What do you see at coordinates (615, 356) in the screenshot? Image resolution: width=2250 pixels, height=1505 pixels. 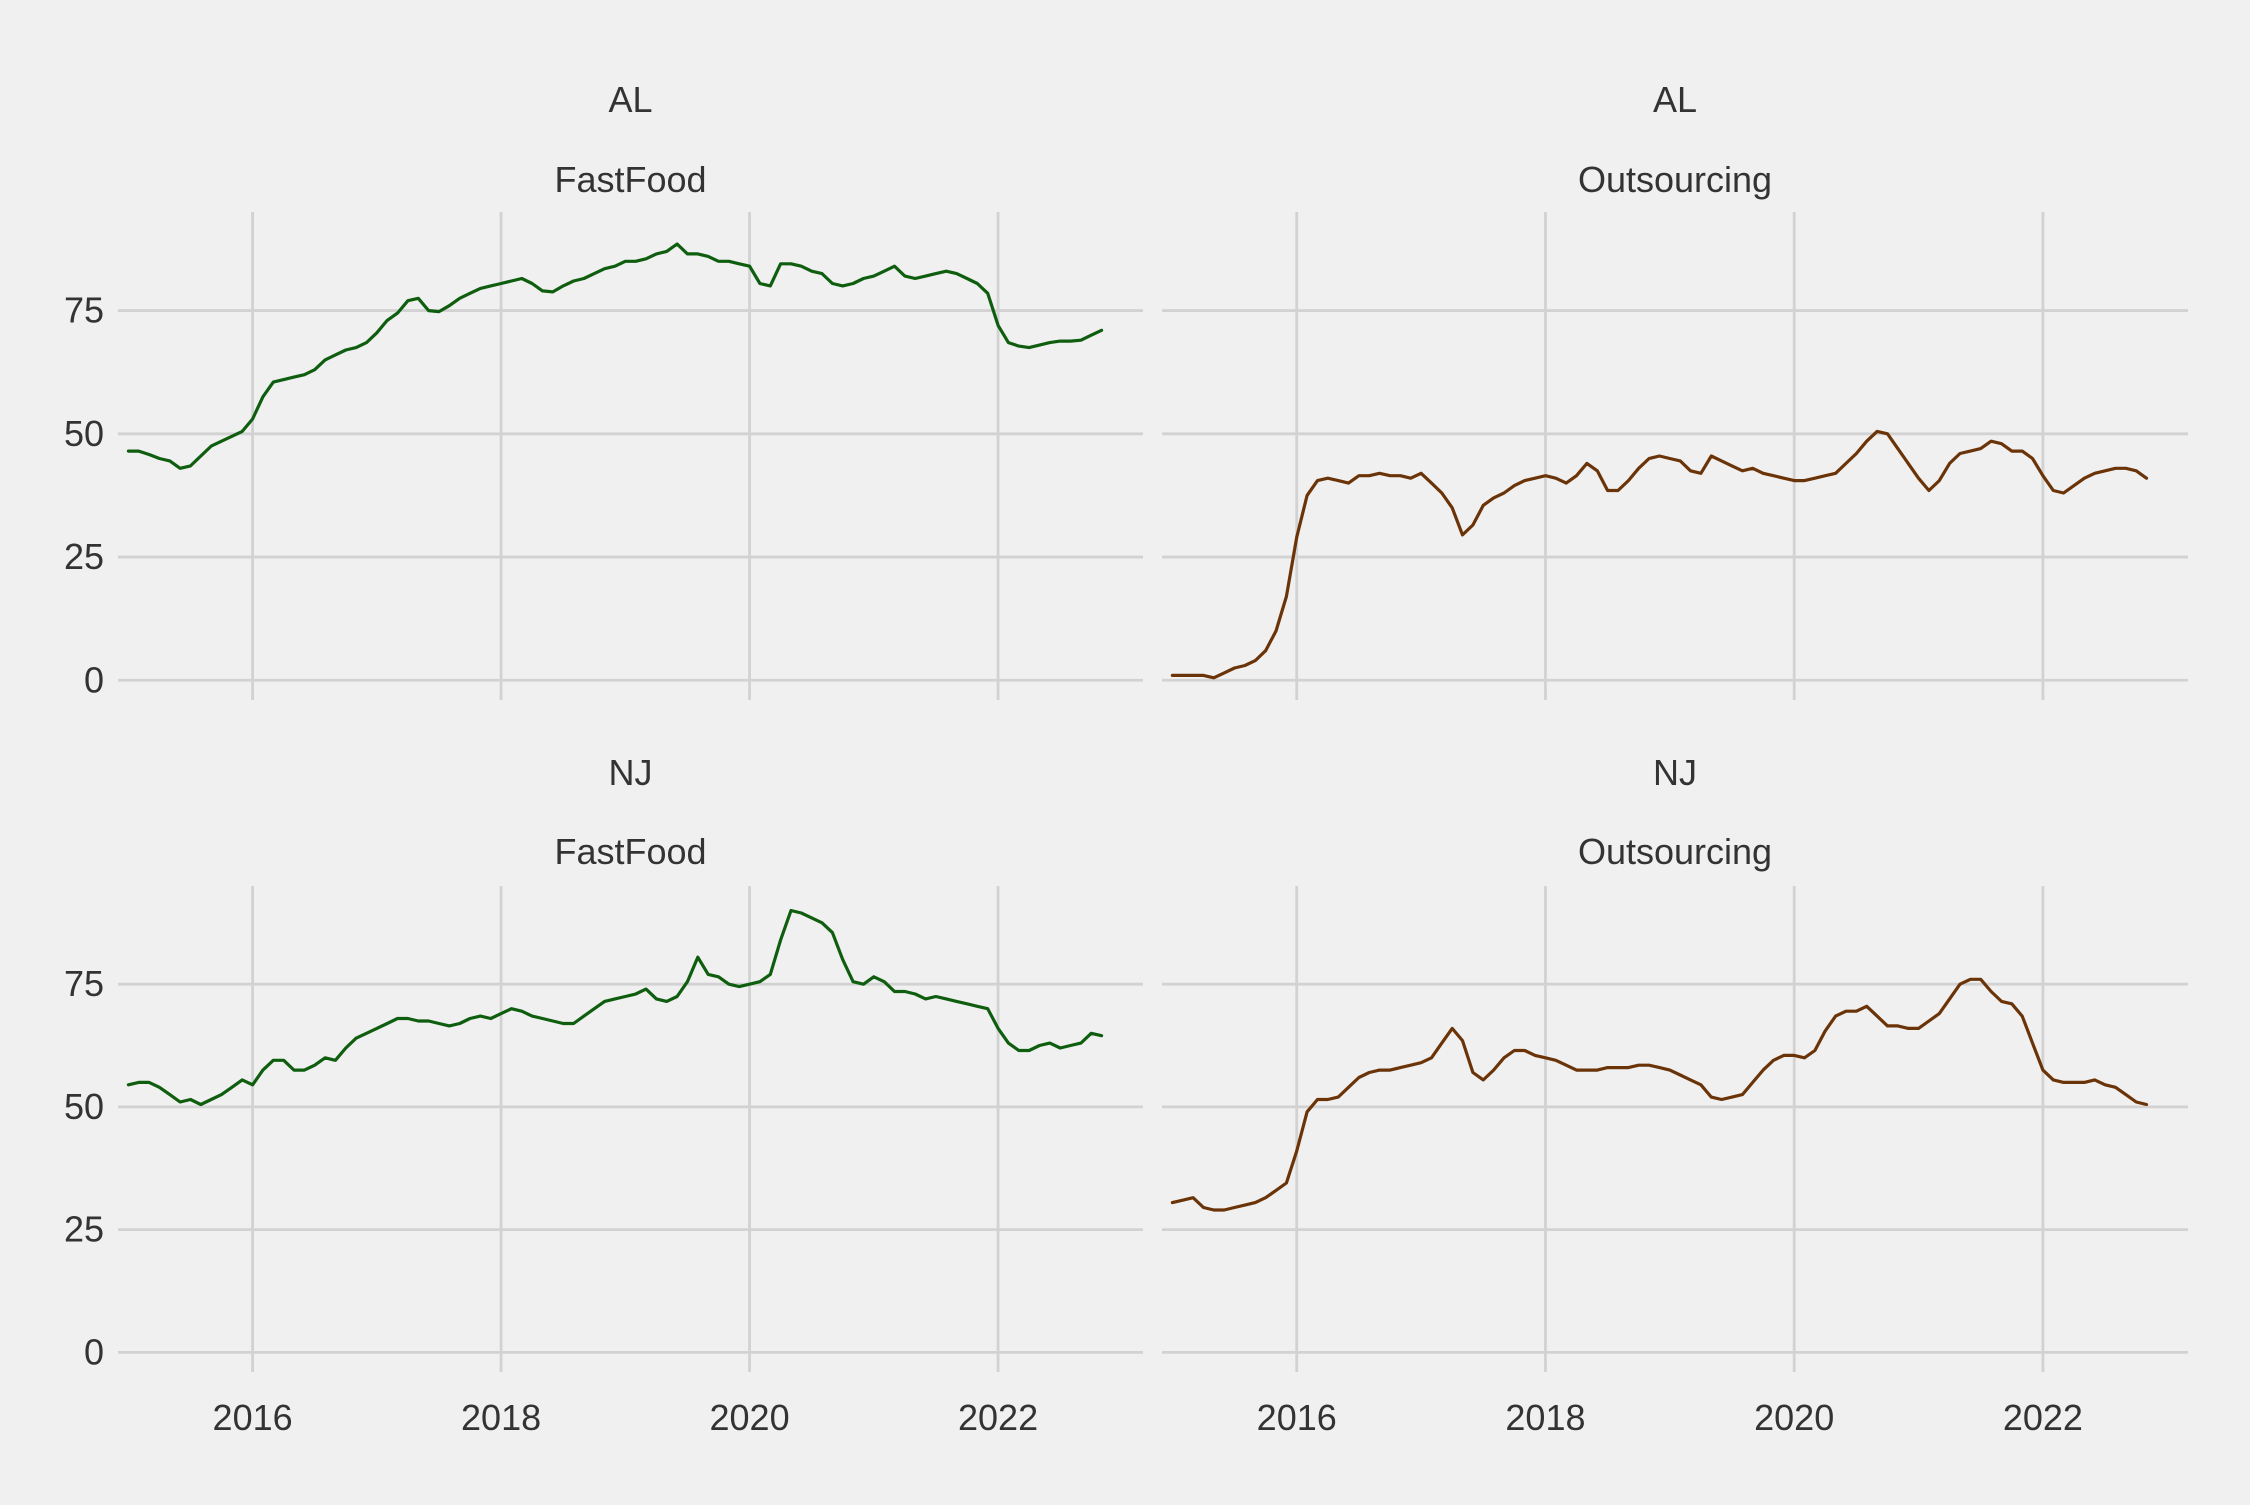 I see `series-line-al-fastfood` at bounding box center [615, 356].